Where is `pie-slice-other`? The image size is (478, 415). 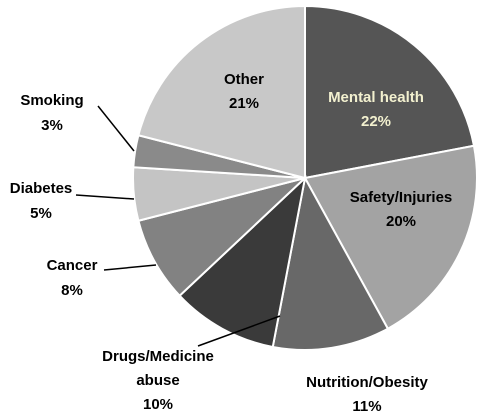
pie-slice-other is located at coordinates (221, 92).